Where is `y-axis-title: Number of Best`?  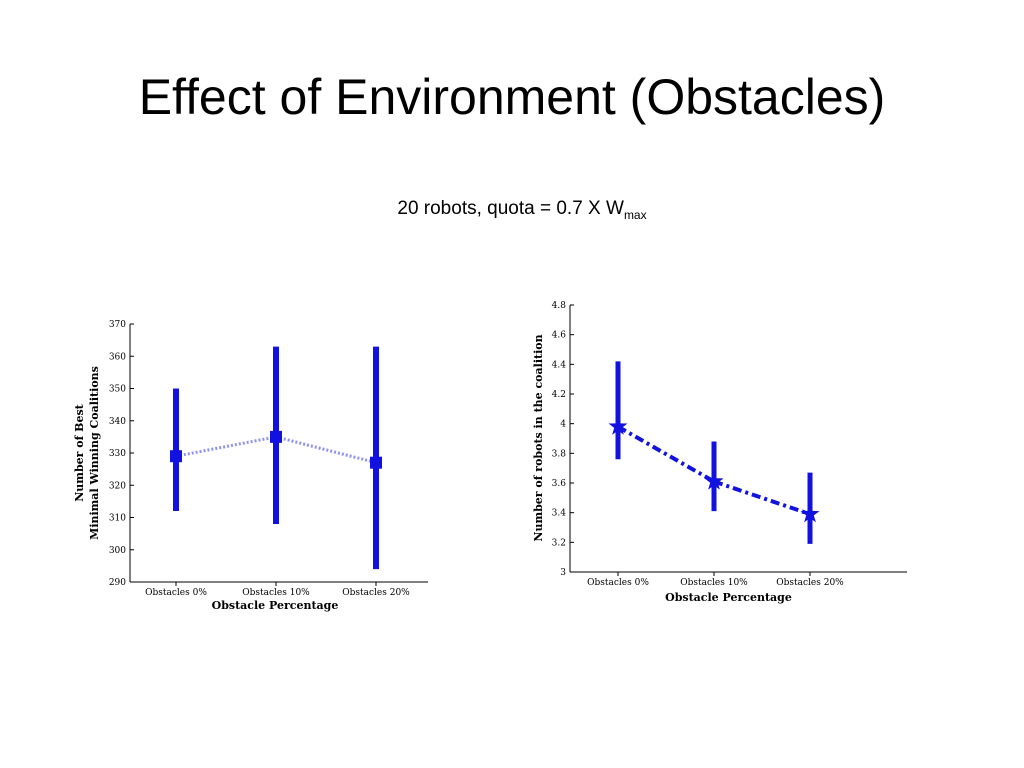 y-axis-title: Number of Best is located at coordinates (79, 452).